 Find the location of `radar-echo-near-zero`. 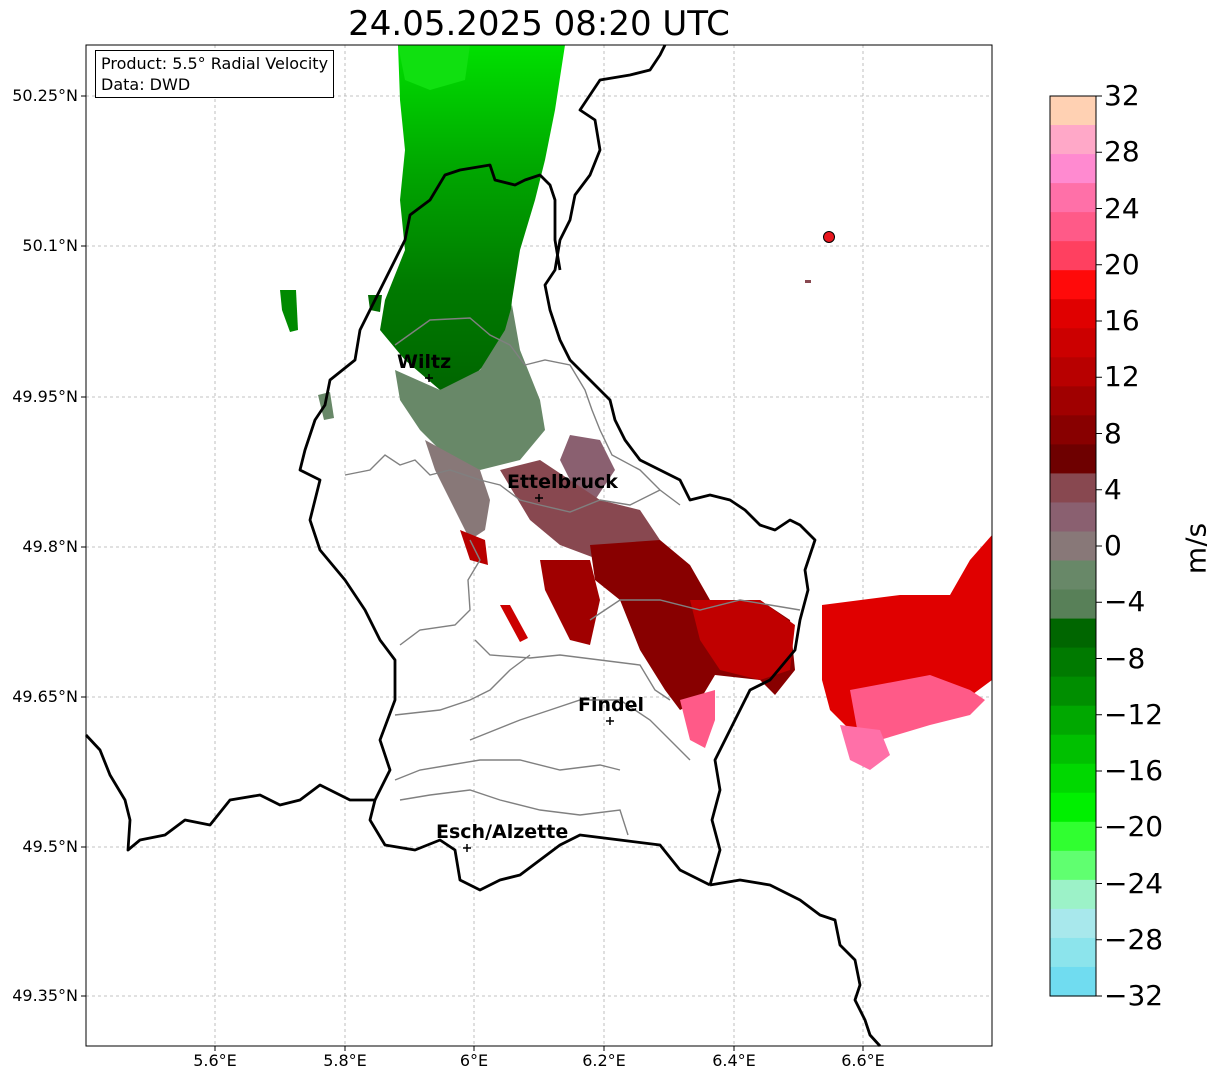

radar-echo-near-zero is located at coordinates (527, 432).